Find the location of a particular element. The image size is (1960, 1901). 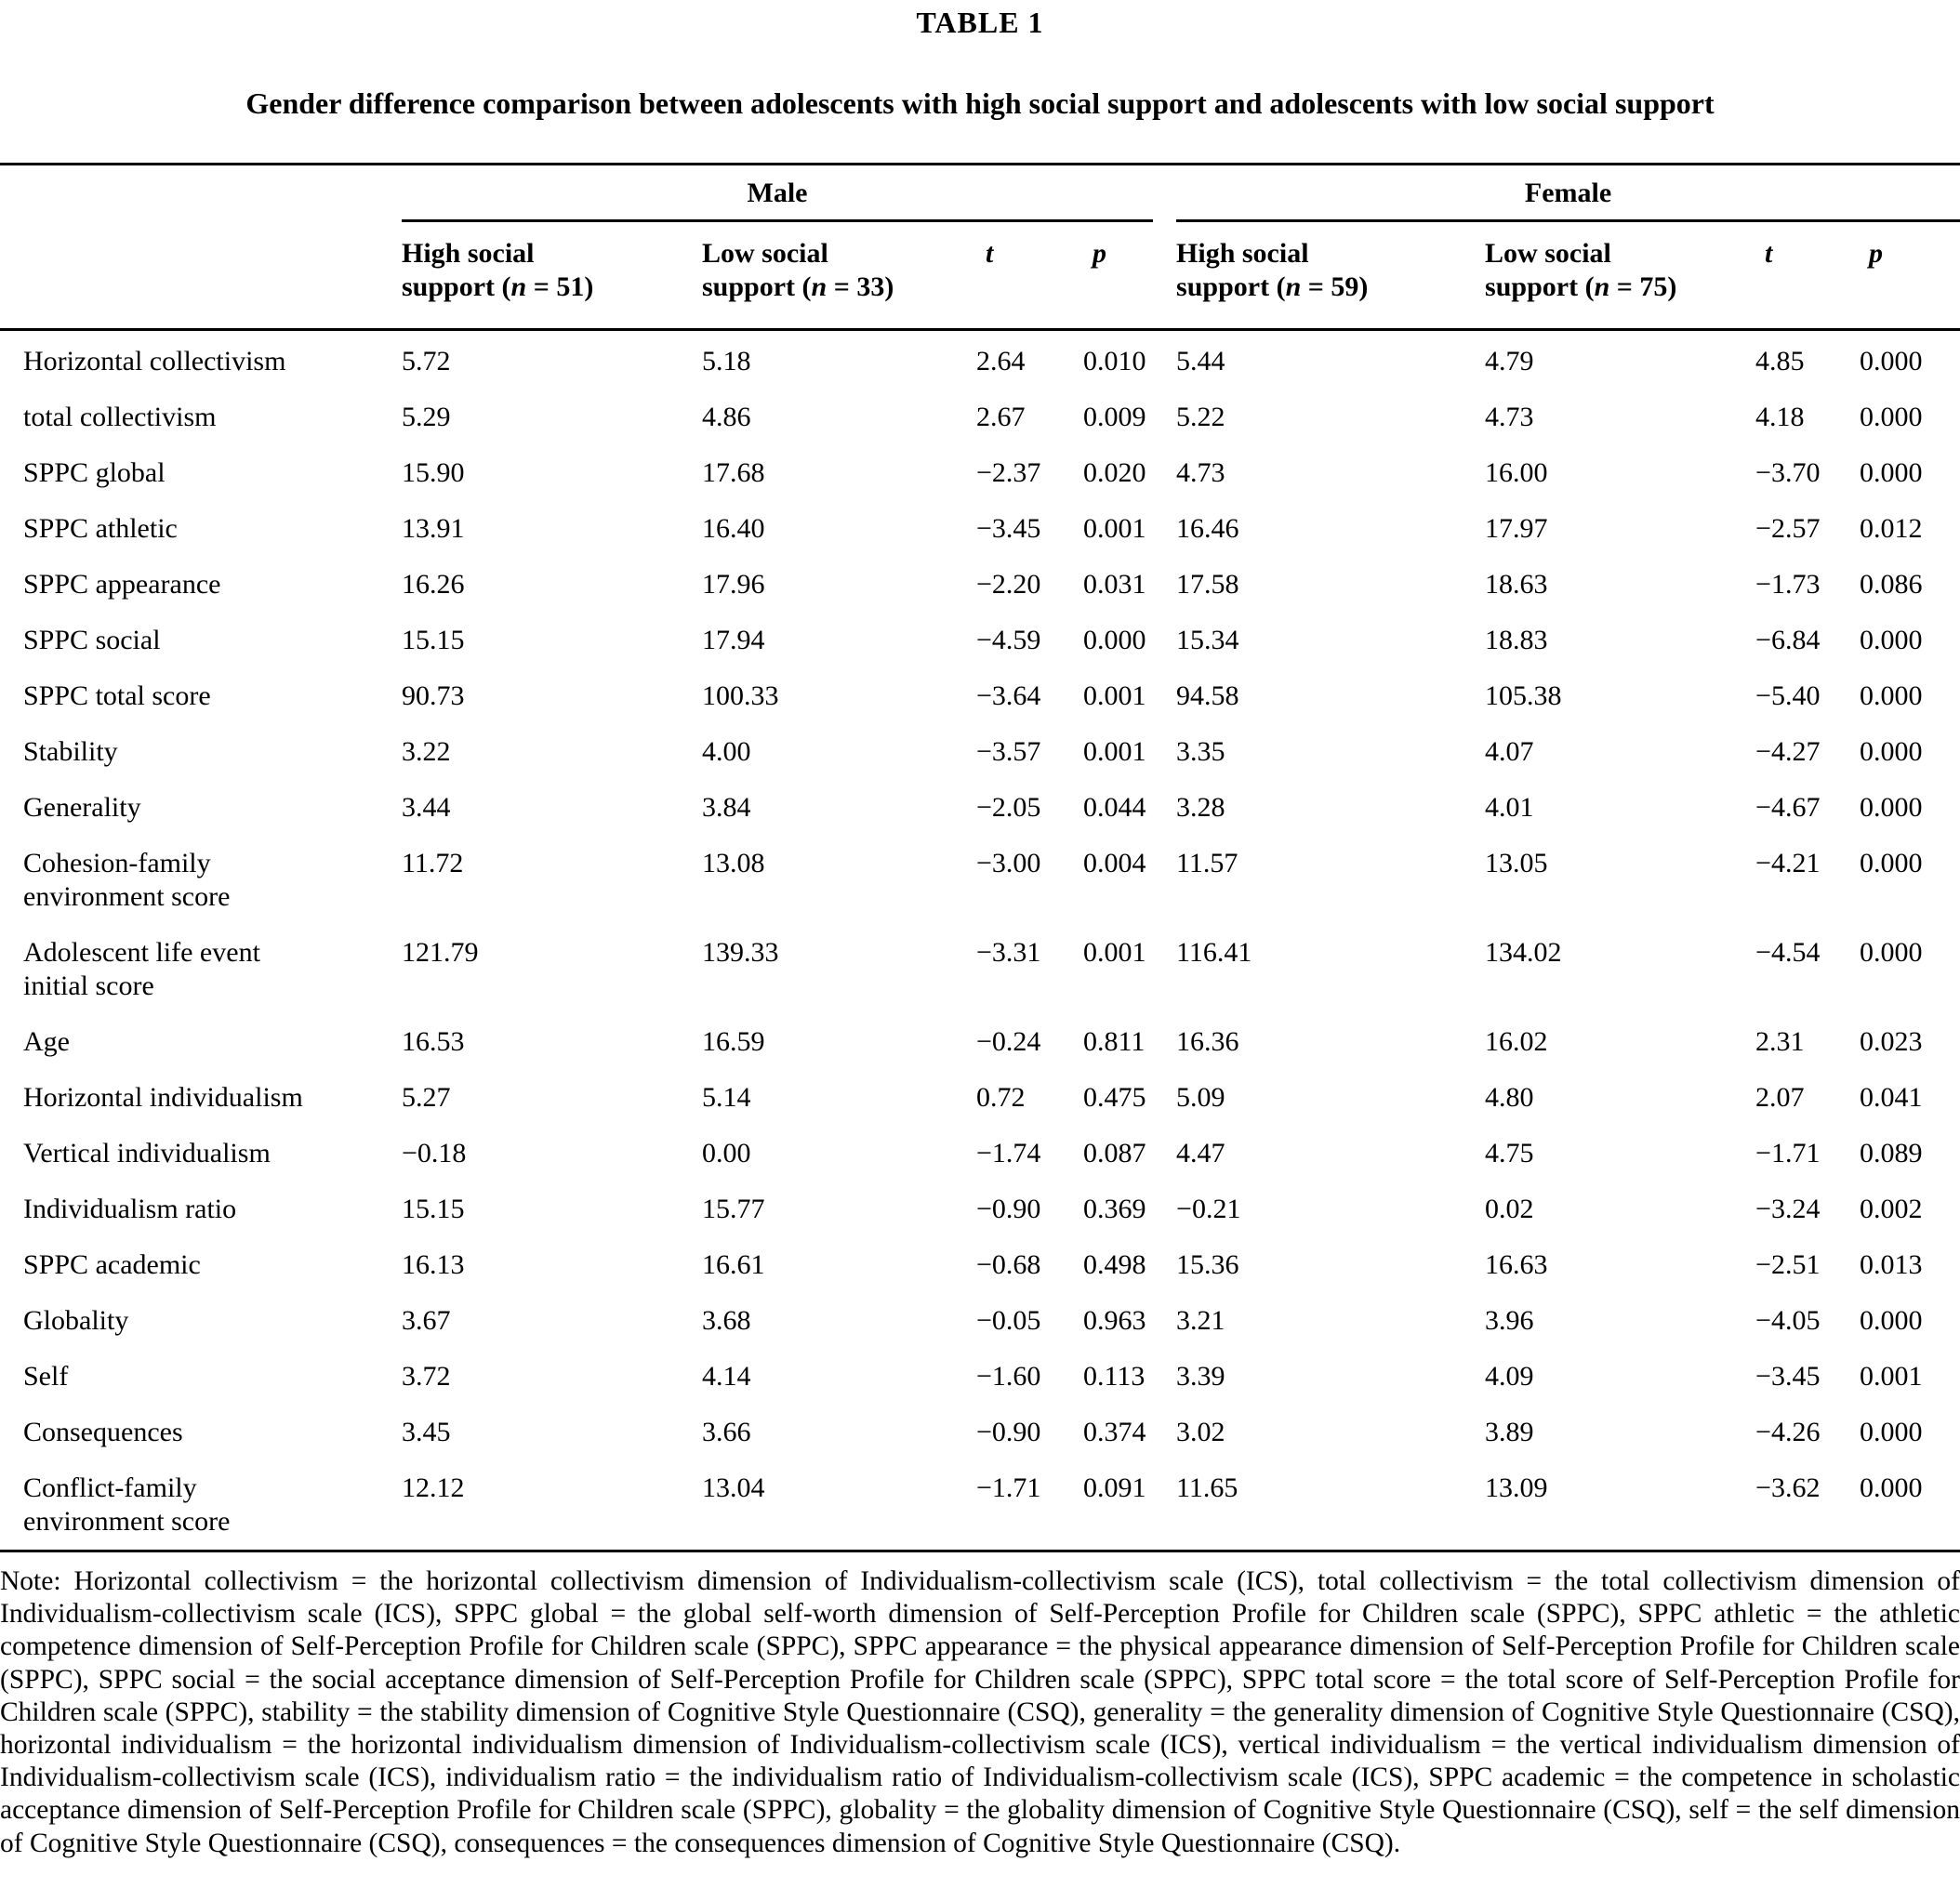

value-cell: 3.44 is located at coordinates (426, 807).